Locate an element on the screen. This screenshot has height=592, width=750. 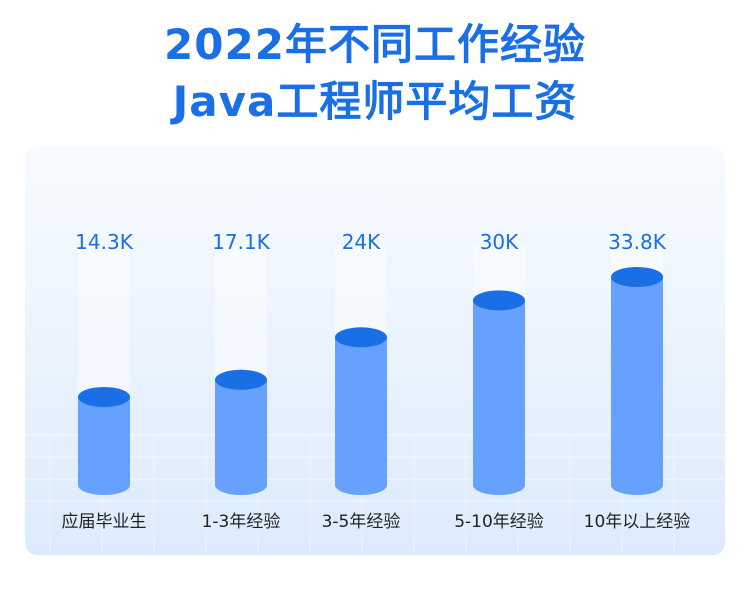
value-label: 30K is located at coordinates (499, 242).